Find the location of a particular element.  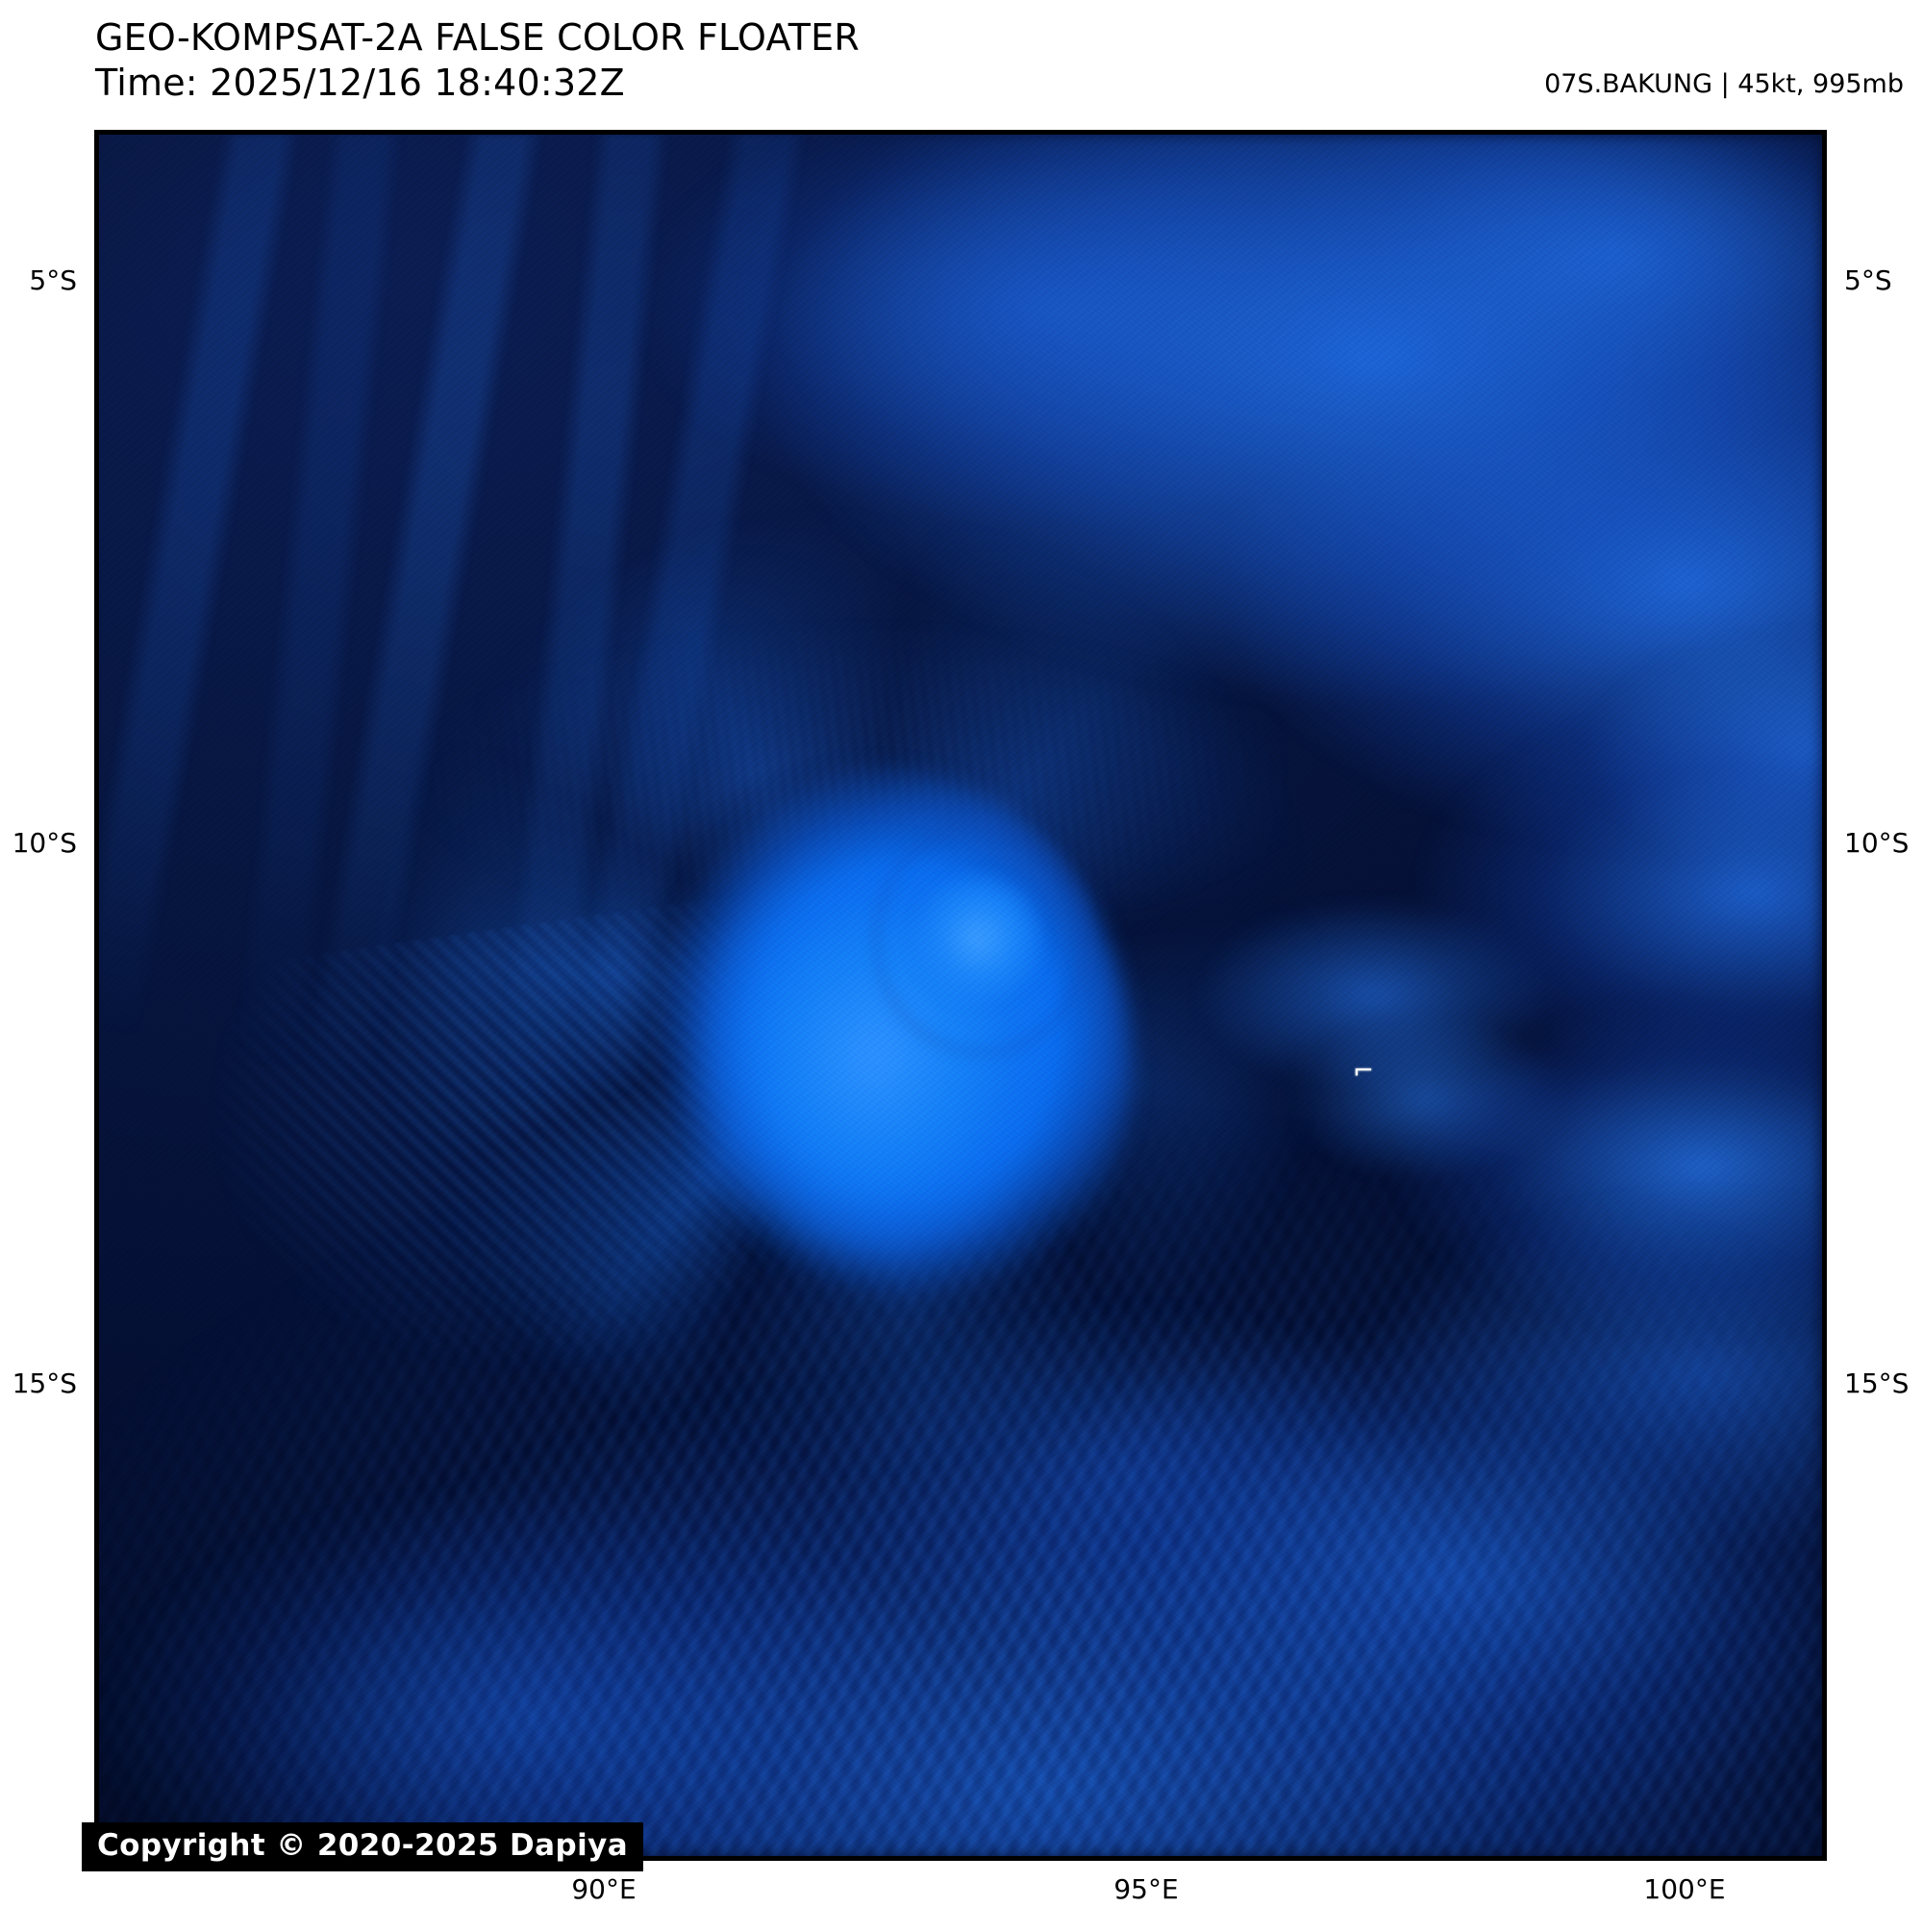

storm-info-label: 07S.BAKUNG | 45kt, 995mb is located at coordinates (1724, 84).